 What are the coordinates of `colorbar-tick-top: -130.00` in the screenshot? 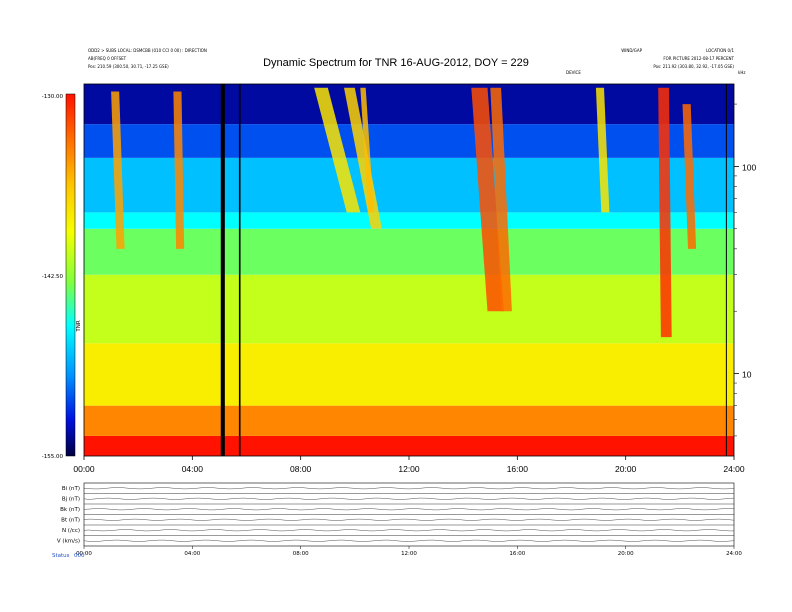 It's located at (53, 97).